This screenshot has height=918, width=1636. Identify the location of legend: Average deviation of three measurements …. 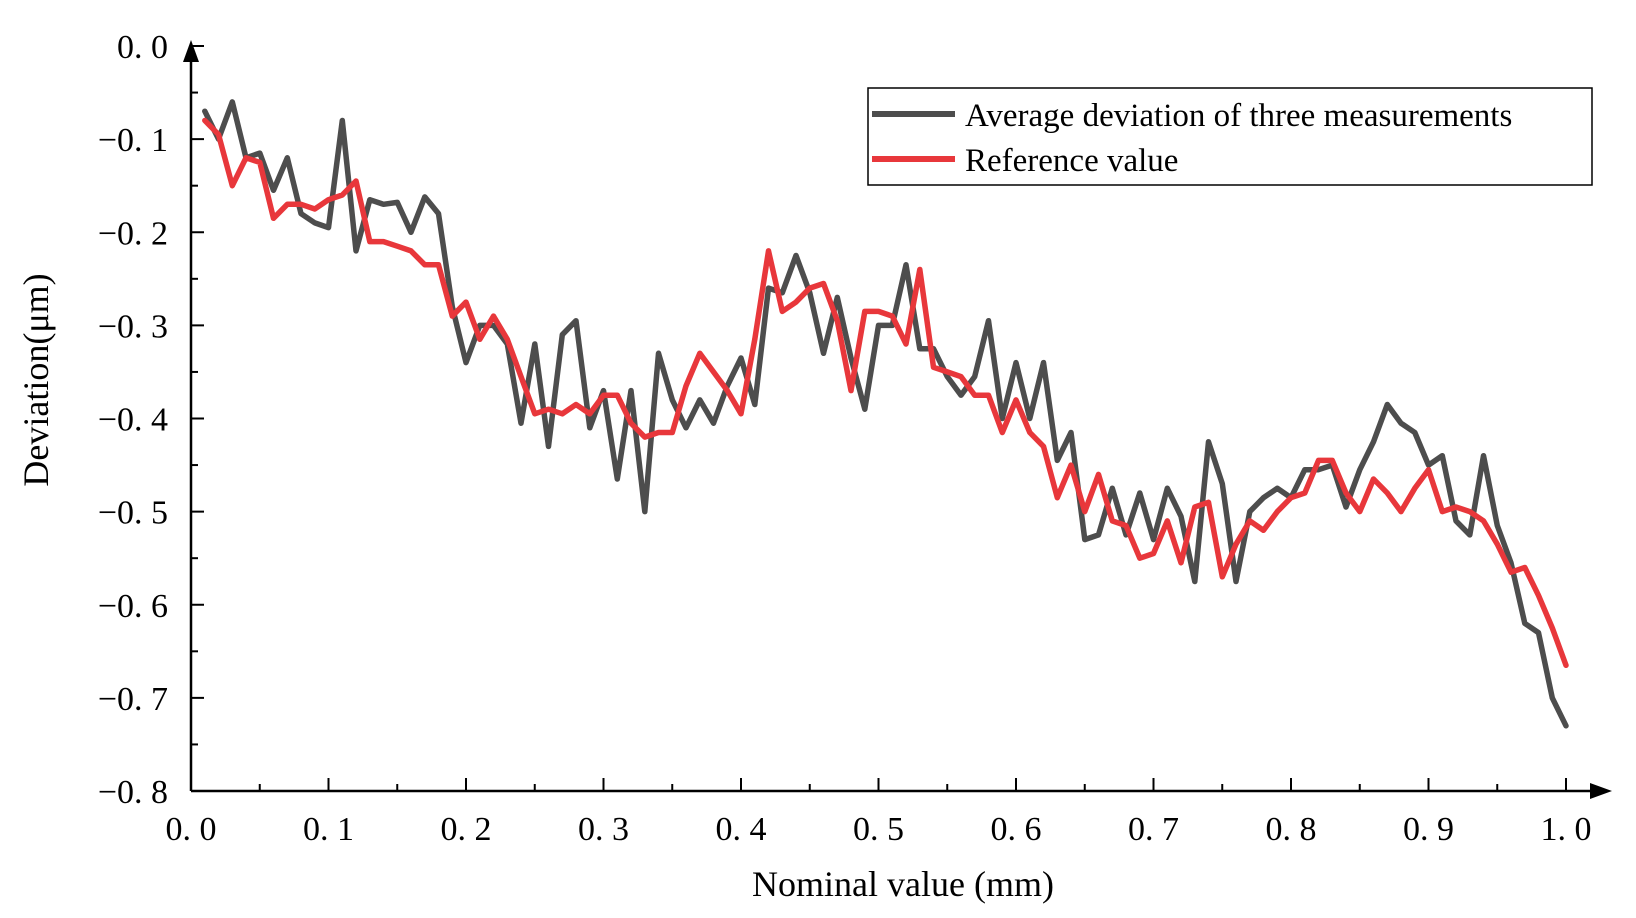
(1230, 136).